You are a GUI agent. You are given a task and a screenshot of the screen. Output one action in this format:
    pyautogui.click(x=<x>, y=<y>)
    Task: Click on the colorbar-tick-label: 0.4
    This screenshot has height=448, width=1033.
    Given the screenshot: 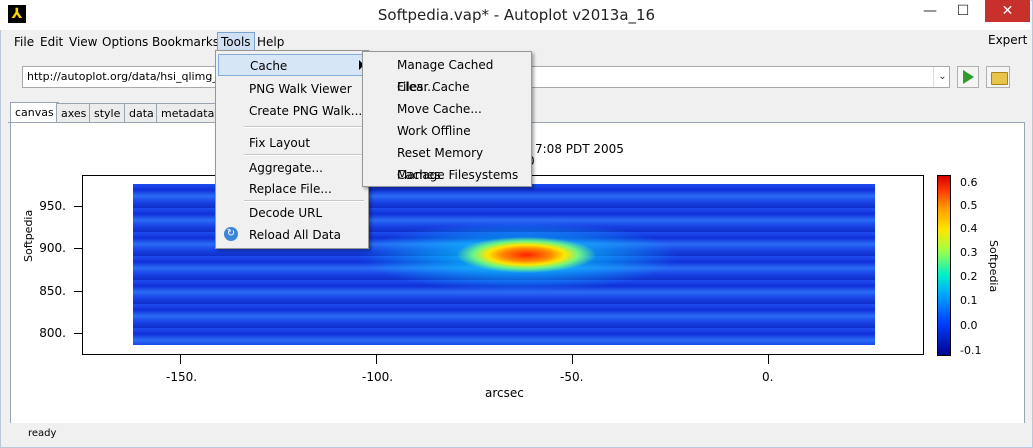 What is the action you would take?
    pyautogui.click(x=969, y=228)
    